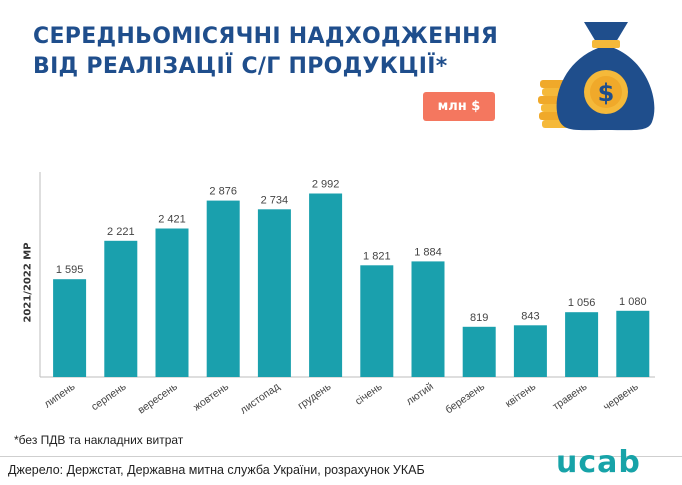  Describe the element at coordinates (223, 288) in the screenshot. I see `bar-жовтень` at that location.